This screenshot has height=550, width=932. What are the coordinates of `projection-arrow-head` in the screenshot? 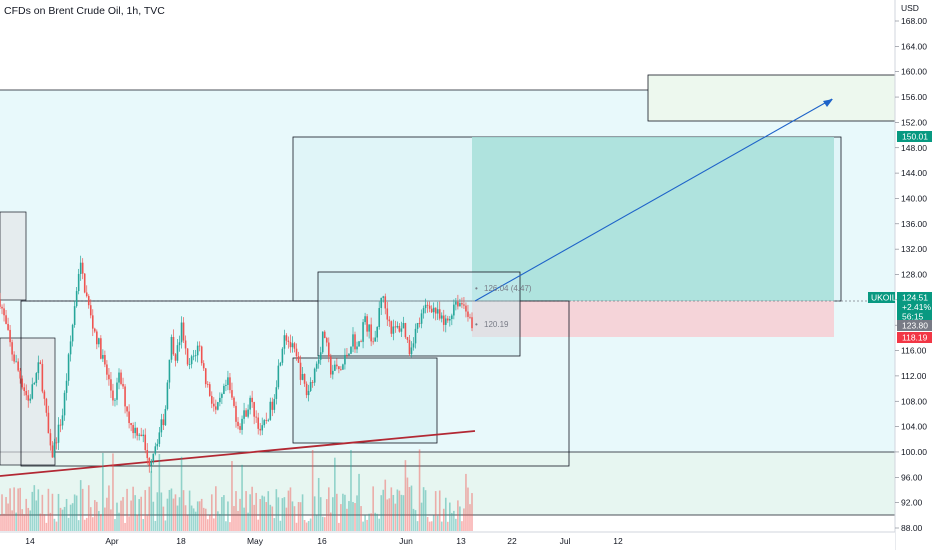 It's located at (828, 103).